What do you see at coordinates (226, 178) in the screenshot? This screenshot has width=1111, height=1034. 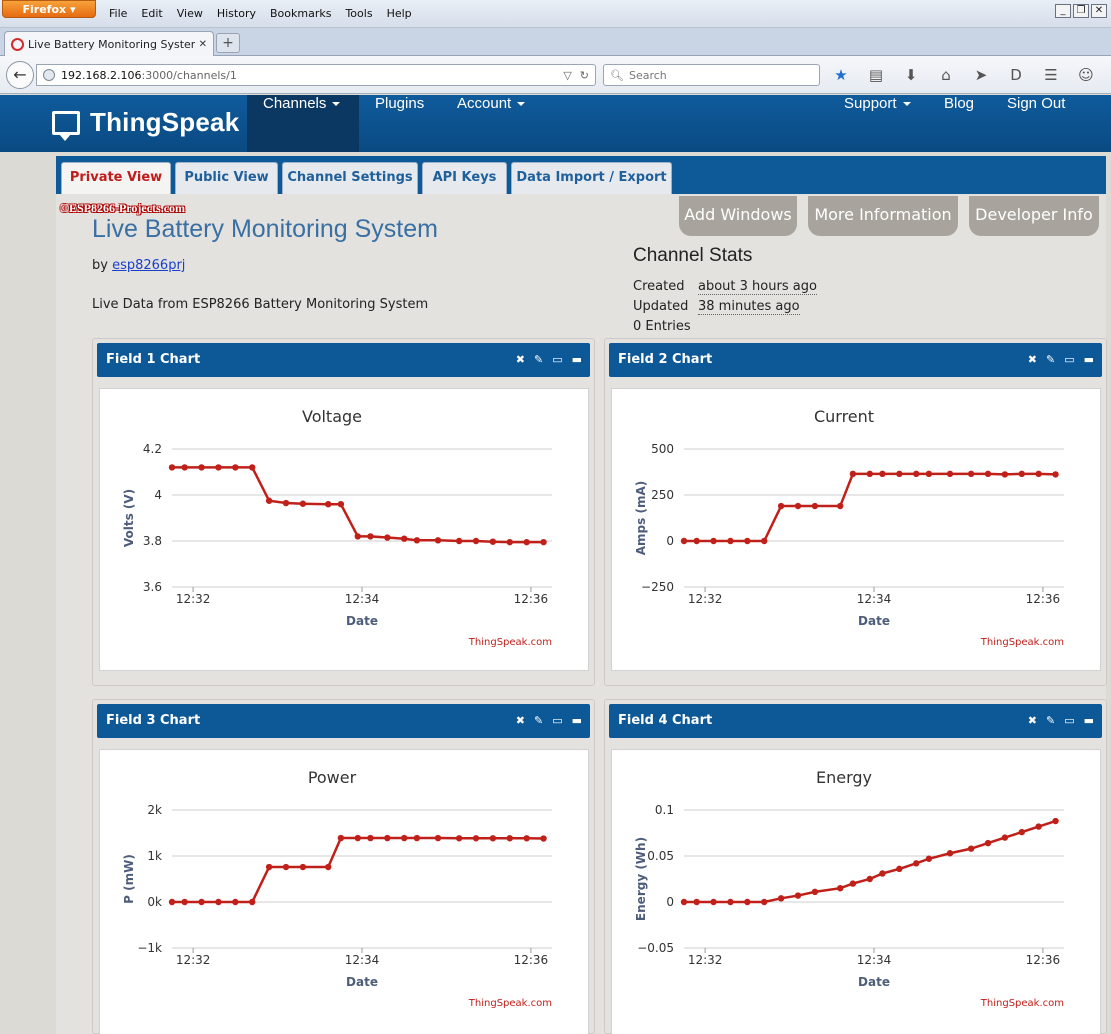 I see `tab-public-view: Public View` at bounding box center [226, 178].